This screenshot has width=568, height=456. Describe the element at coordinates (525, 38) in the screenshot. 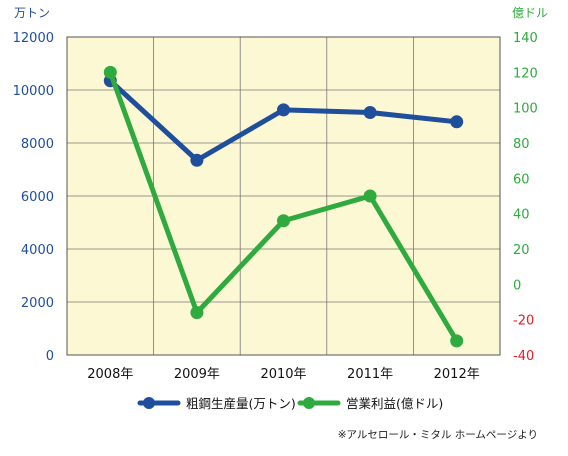

I see `right-axis-tick-label: 140` at that location.